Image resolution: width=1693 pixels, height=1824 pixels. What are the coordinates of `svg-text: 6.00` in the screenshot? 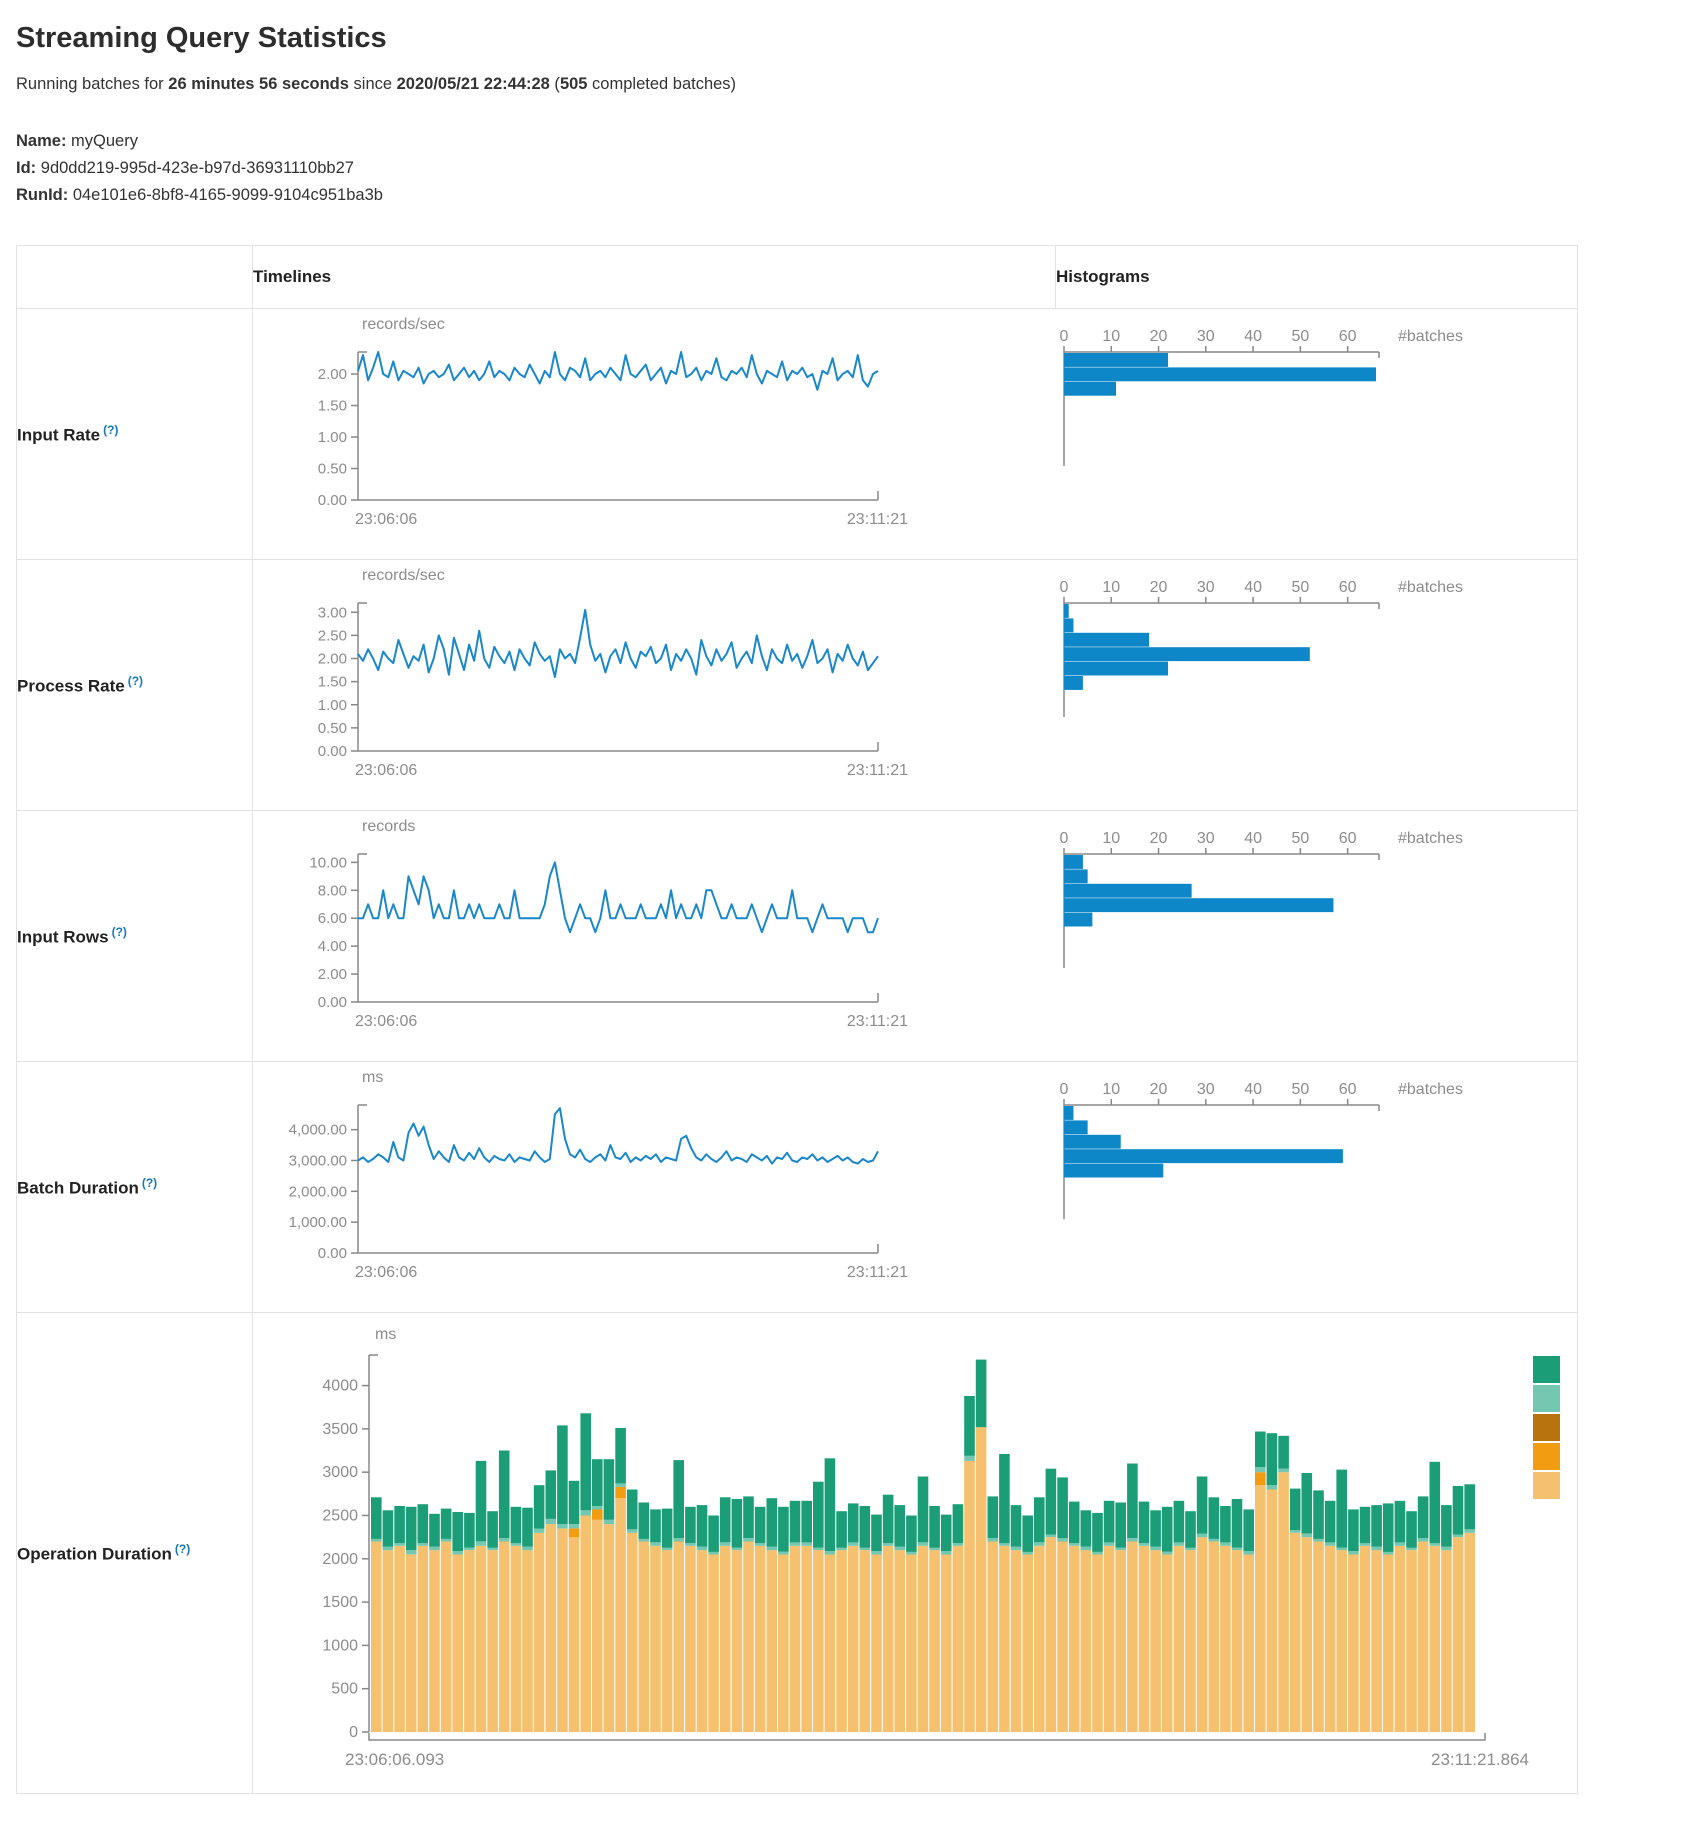 It's located at (332, 918).